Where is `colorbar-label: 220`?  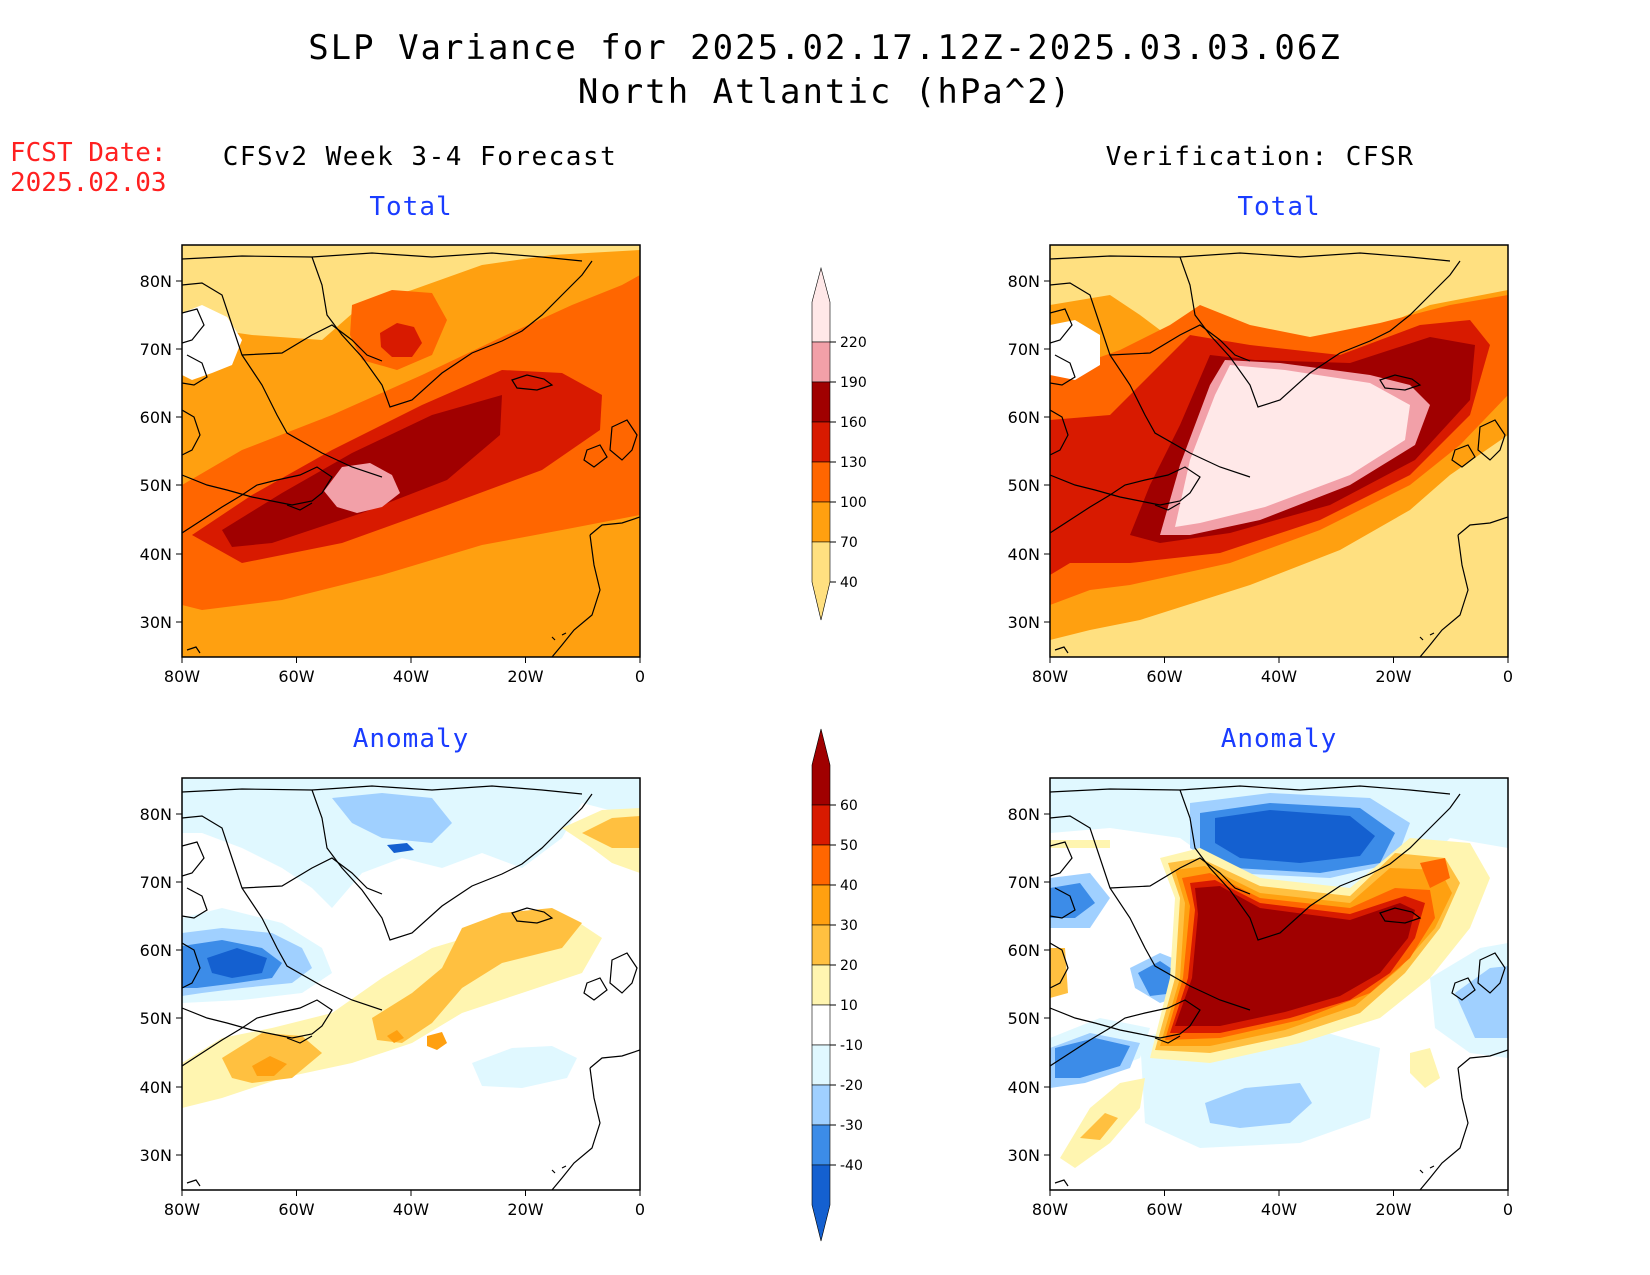
colorbar-label: 220 is located at coordinates (853, 343).